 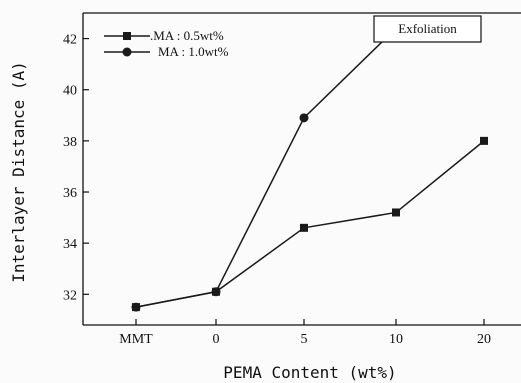 I want to click on annotation-box: Exfoliation, so click(x=427, y=29).